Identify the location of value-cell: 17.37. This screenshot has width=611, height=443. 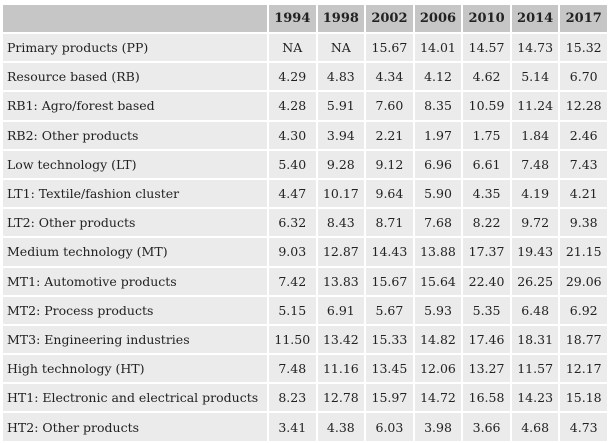
(486, 252).